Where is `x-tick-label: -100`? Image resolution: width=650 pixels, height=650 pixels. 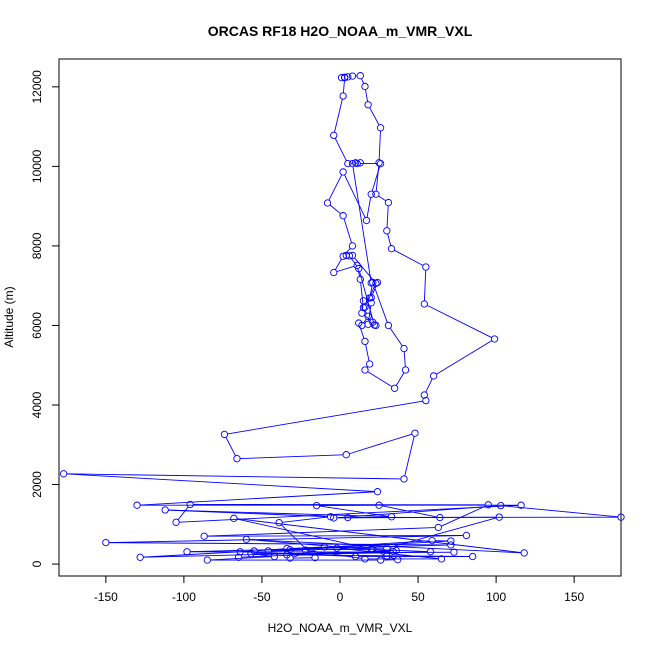
x-tick-label: -100 is located at coordinates (184, 597).